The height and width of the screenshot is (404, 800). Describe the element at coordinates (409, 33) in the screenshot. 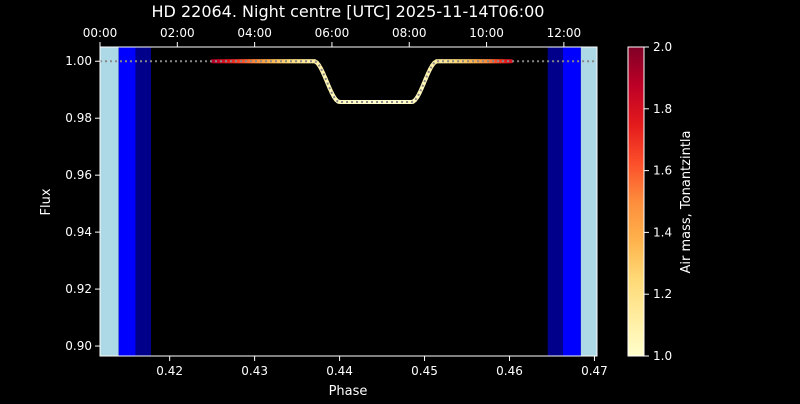

I see `top-tick-label: 08:00` at that location.